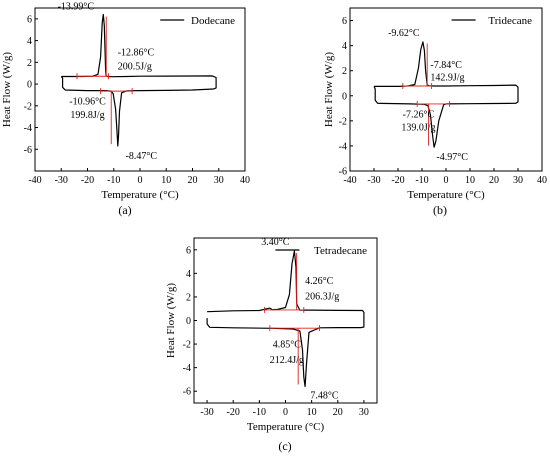 The image size is (550, 457). Describe the element at coordinates (419, 115) in the screenshot. I see `annotation-label: -7.26°C` at that location.